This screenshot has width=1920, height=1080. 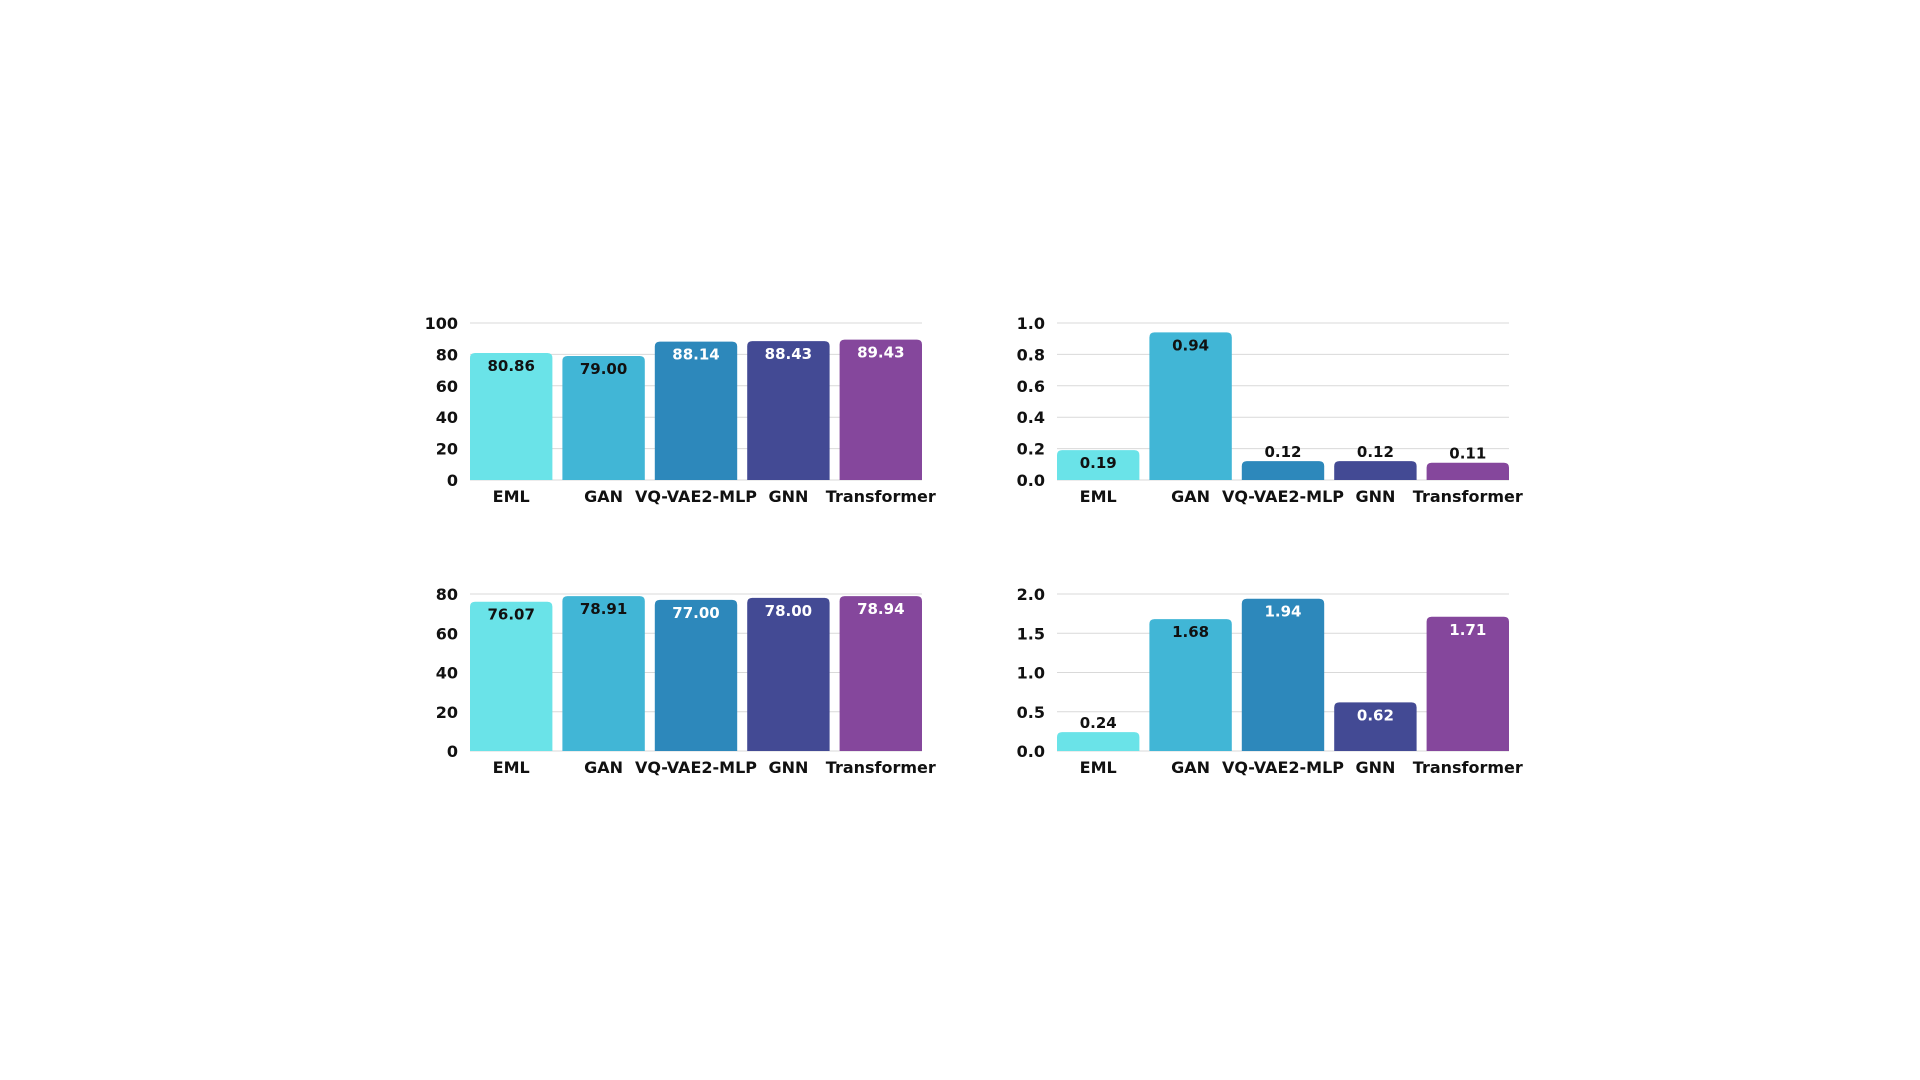 I want to click on data-label: 78.91, so click(x=603, y=609).